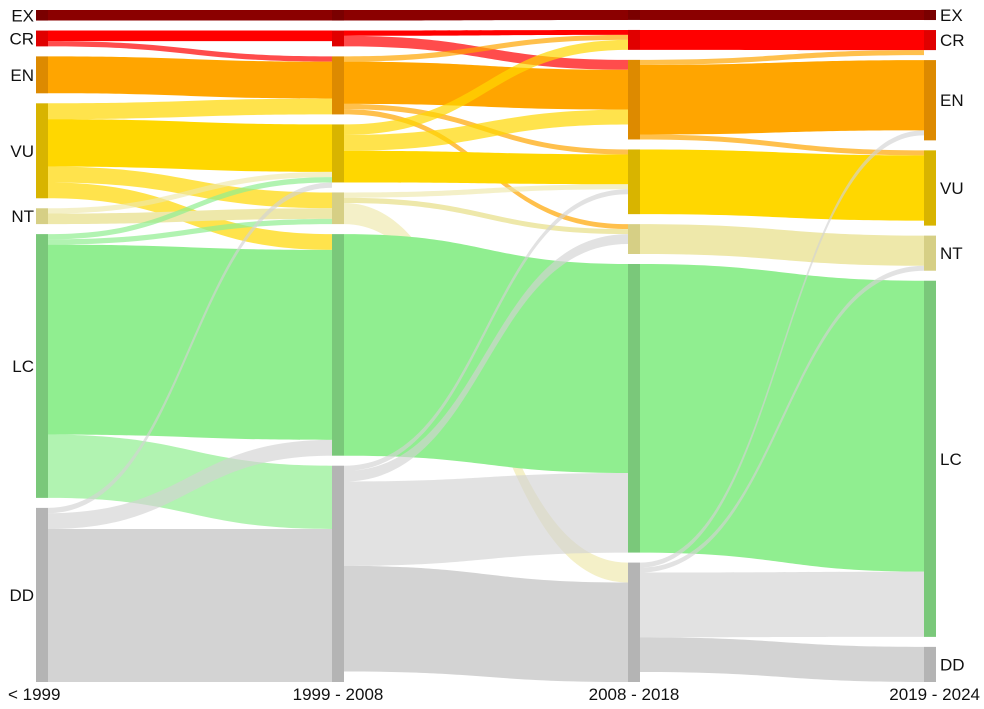 Image resolution: width=984 pixels, height=709 pixels. I want to click on flow-nt-to-nt-stage1, so click(190, 216).